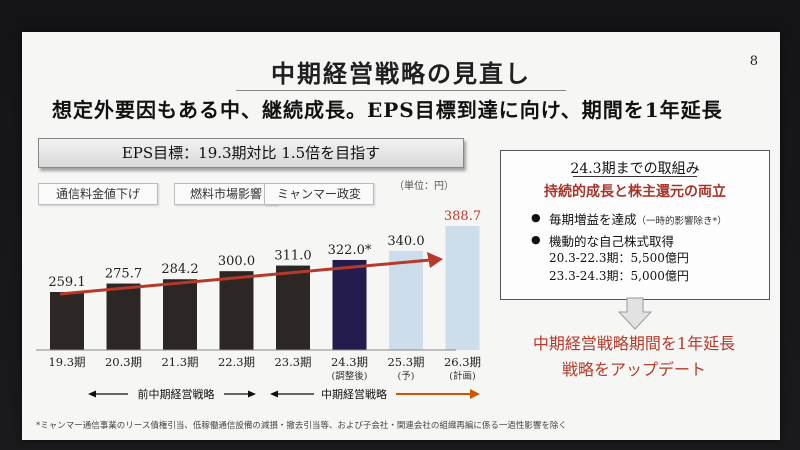 This screenshot has width=800, height=450. Describe the element at coordinates (349, 362) in the screenshot. I see `category-label-5: 24.3期` at that location.